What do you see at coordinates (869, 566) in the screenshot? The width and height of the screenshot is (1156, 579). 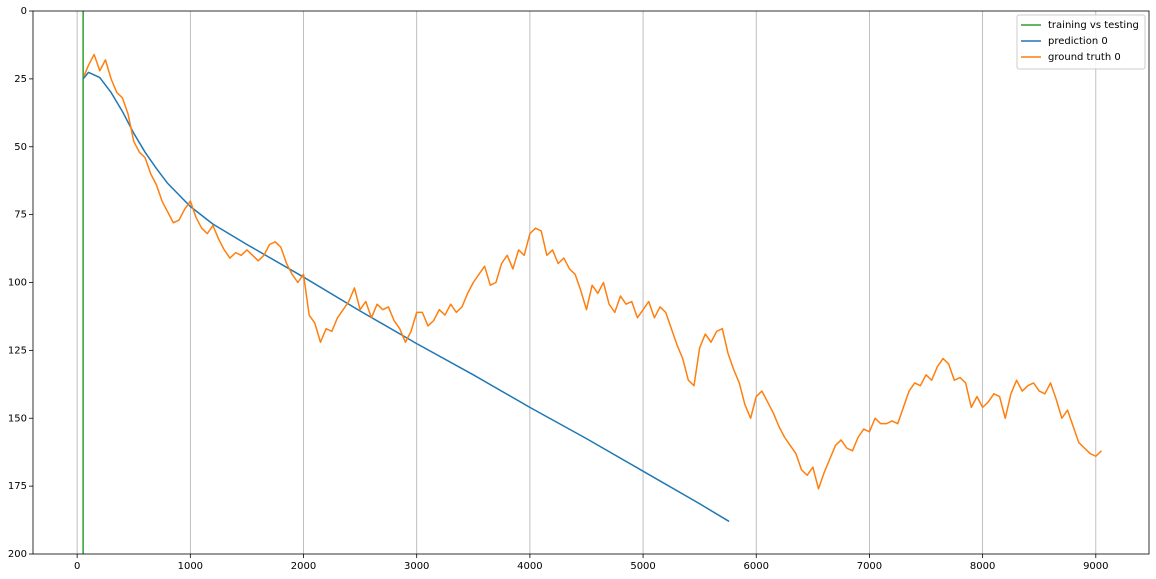 I see `x-tick-label: 7000` at bounding box center [869, 566].